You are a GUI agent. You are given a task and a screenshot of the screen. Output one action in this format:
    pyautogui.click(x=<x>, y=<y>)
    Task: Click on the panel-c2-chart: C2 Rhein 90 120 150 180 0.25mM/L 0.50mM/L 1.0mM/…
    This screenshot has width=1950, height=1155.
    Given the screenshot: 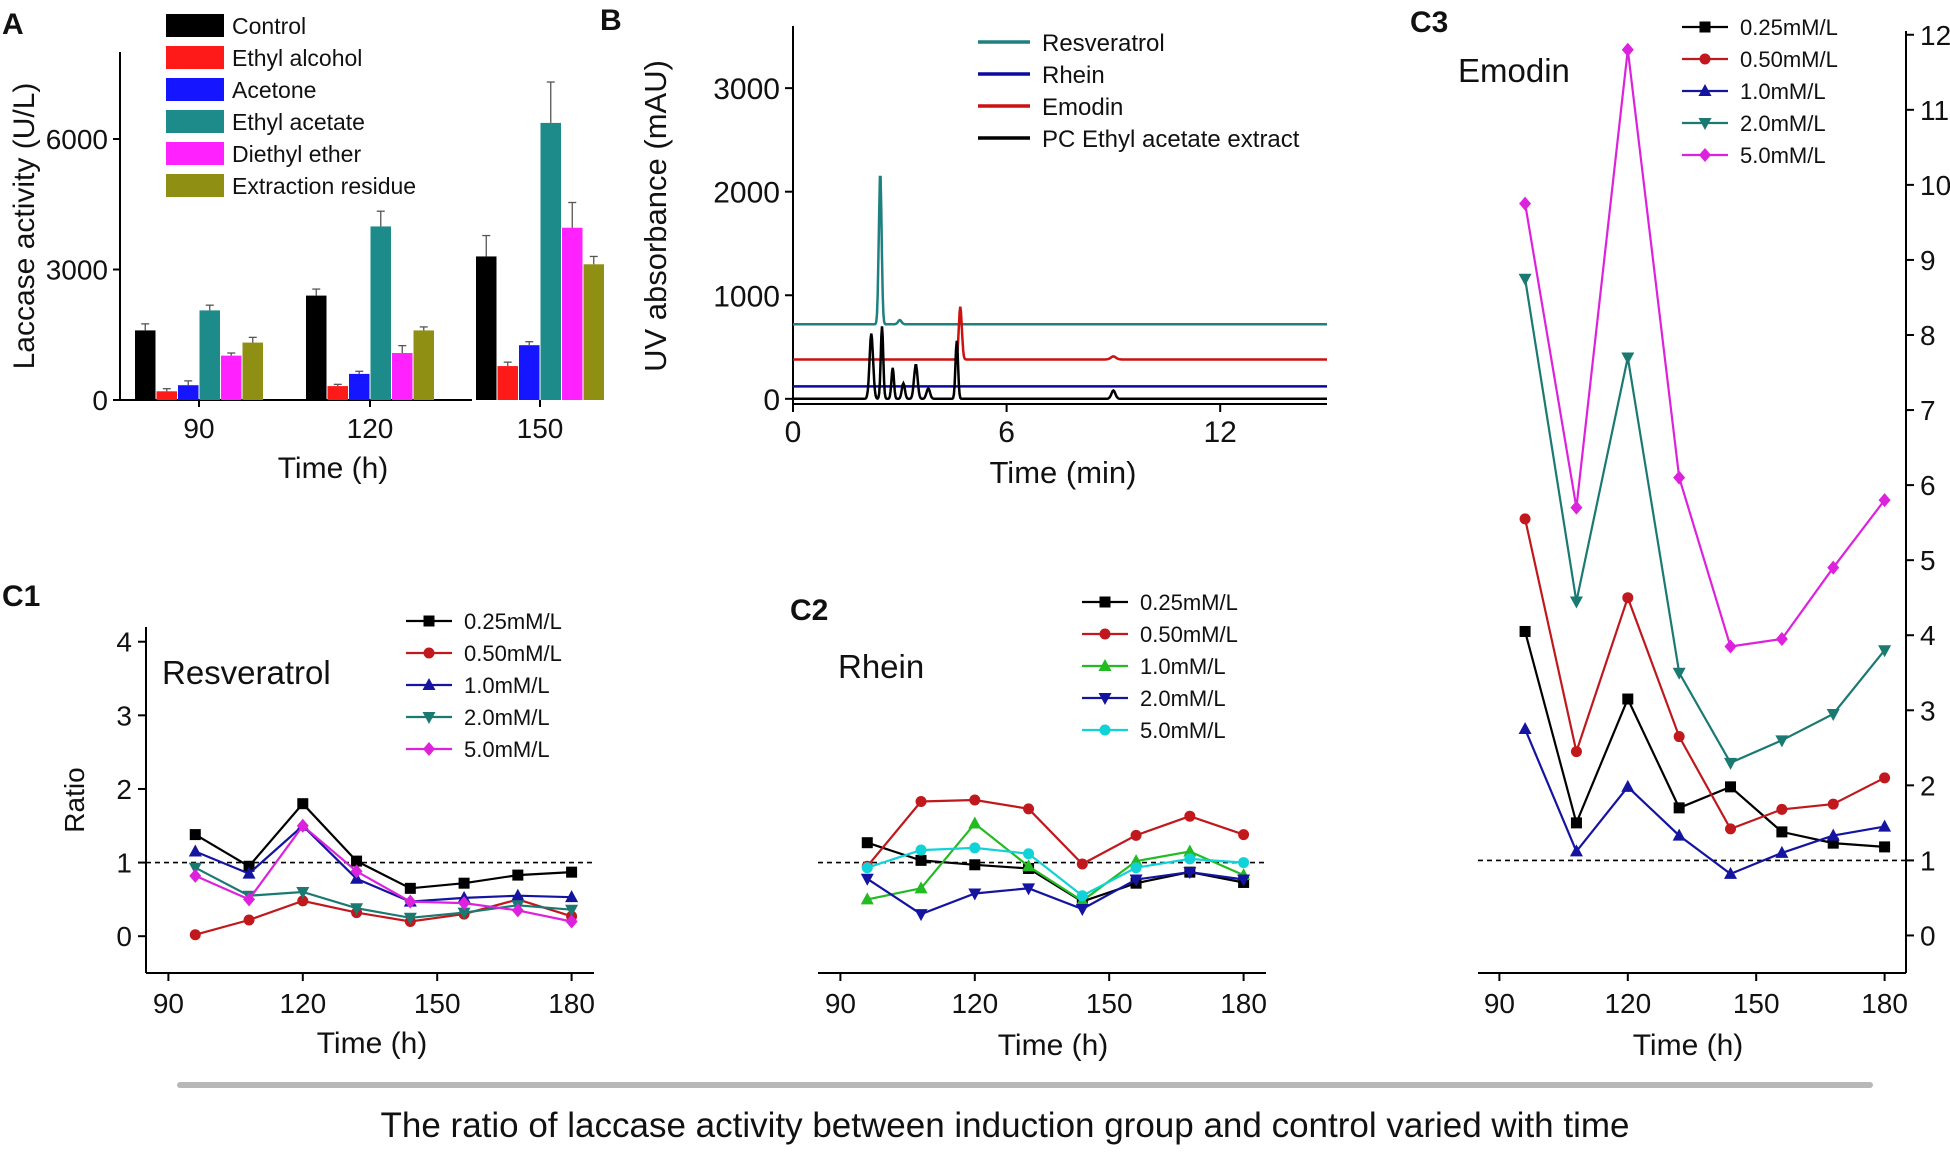 What is the action you would take?
    pyautogui.click(x=1028, y=826)
    